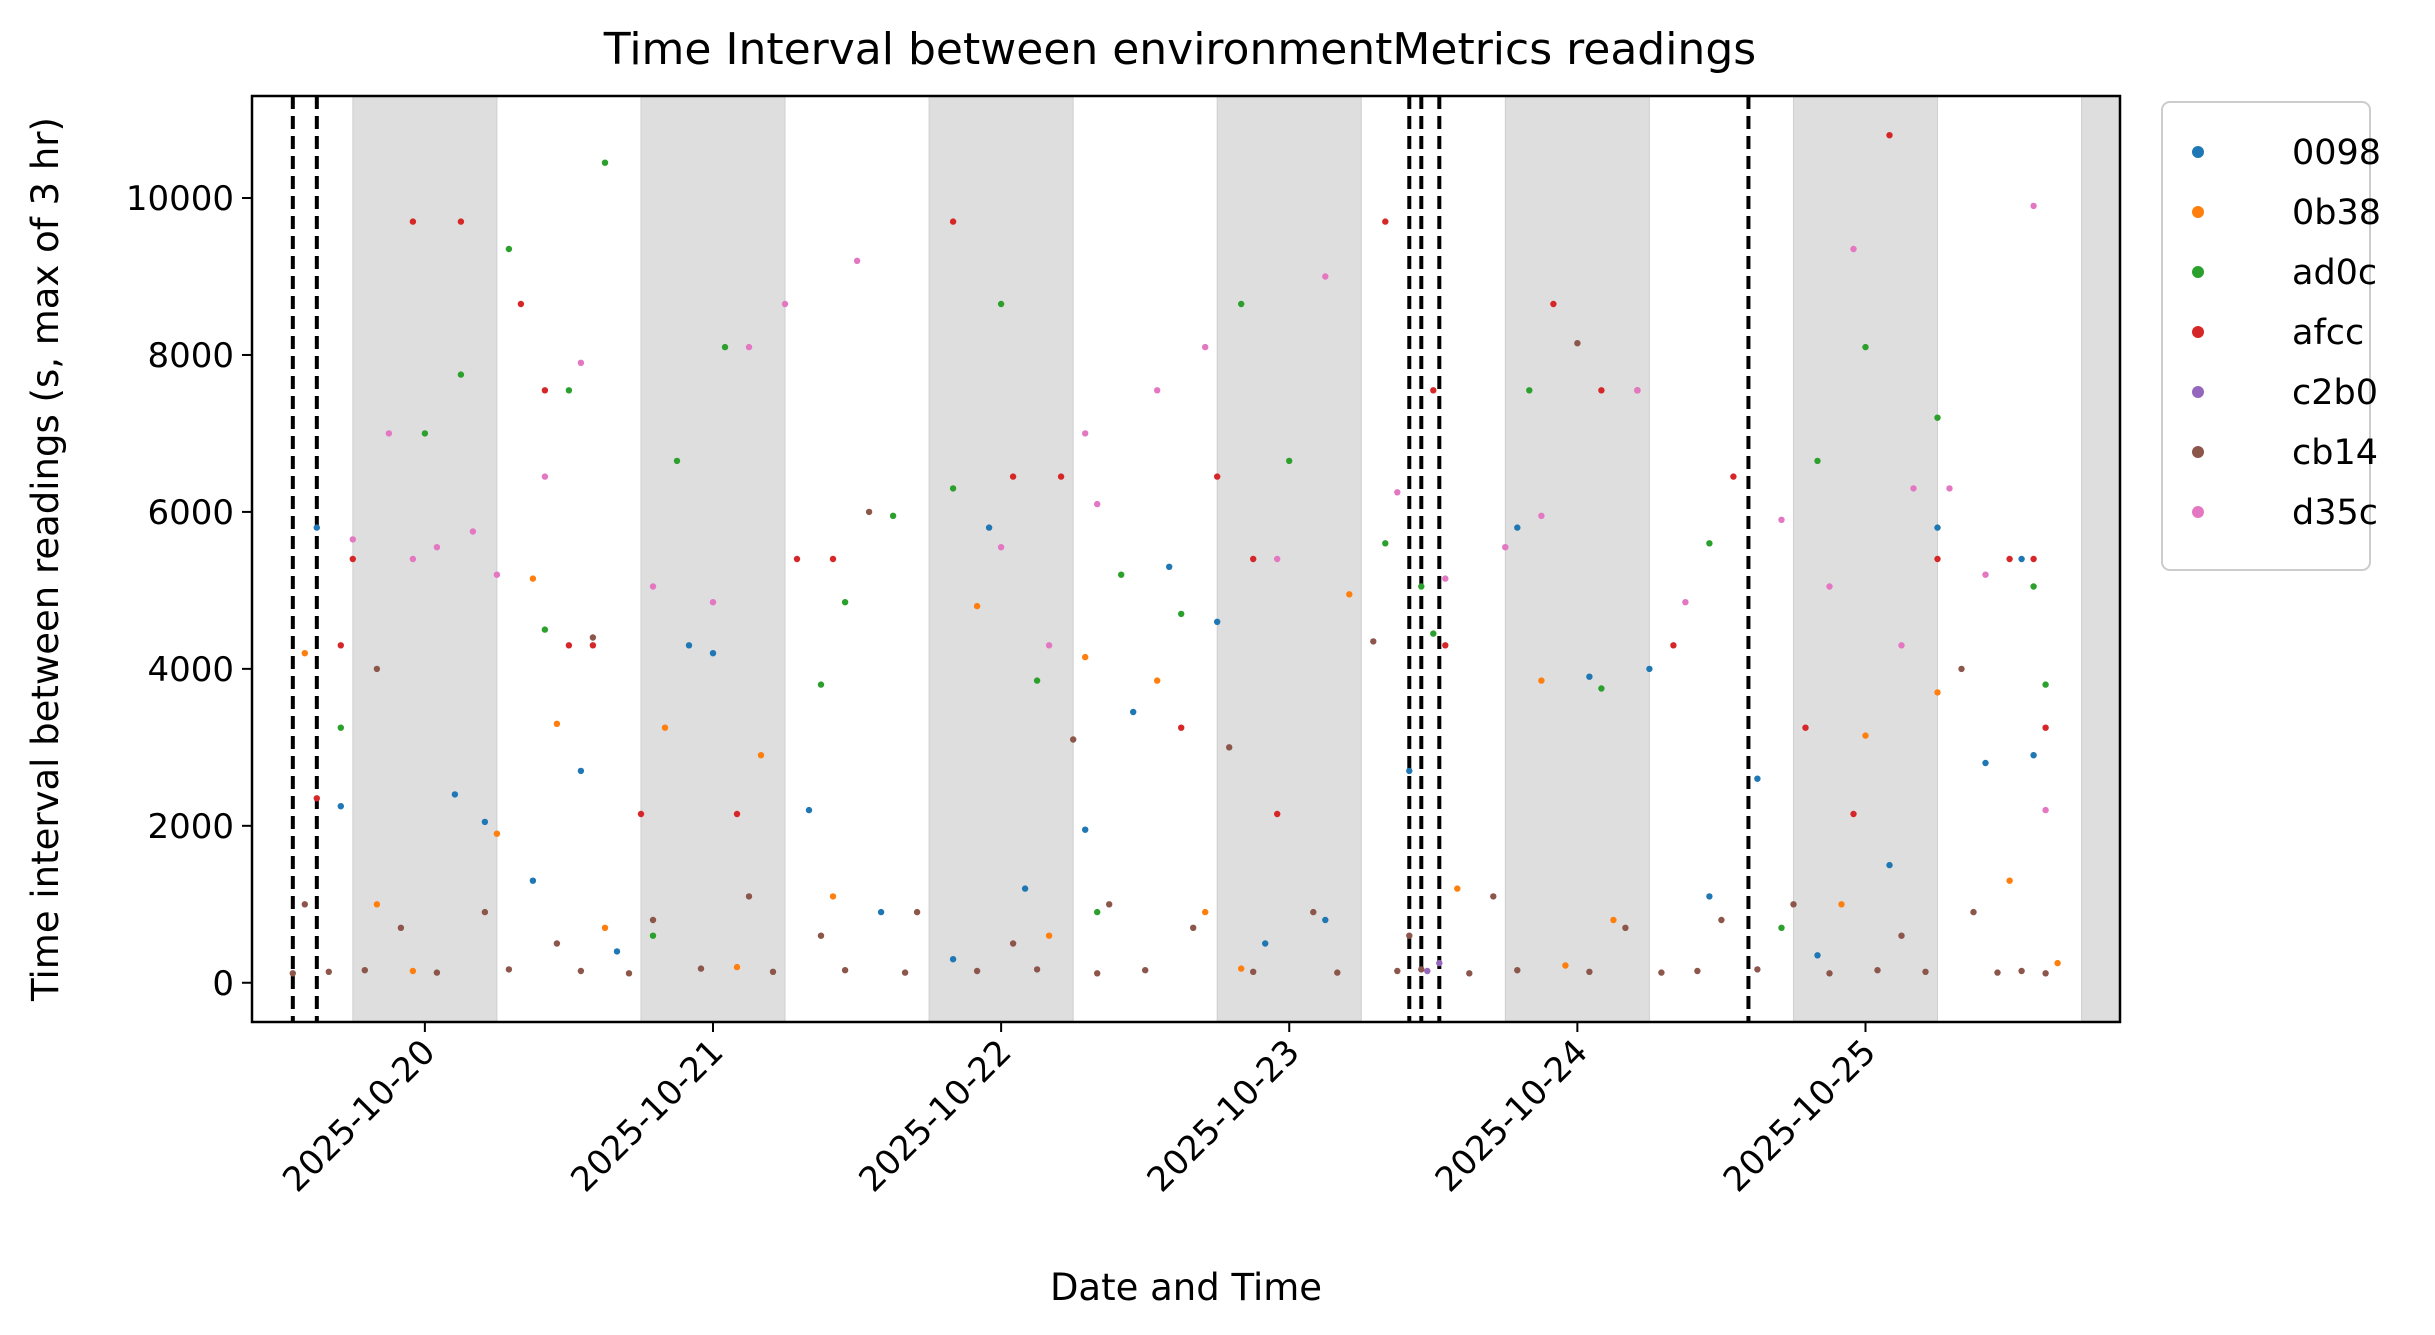 The image size is (2435, 1335). Describe the element at coordinates (190, 827) in the screenshot. I see `y-tick-label-1: 2000` at that location.